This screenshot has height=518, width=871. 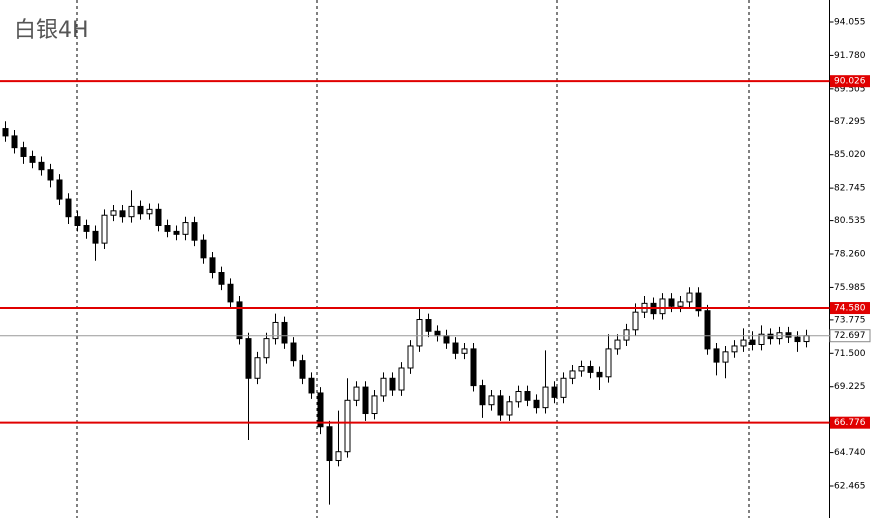 What do you see at coordinates (850, 309) in the screenshot?
I see `level-label: 74.580` at bounding box center [850, 309].